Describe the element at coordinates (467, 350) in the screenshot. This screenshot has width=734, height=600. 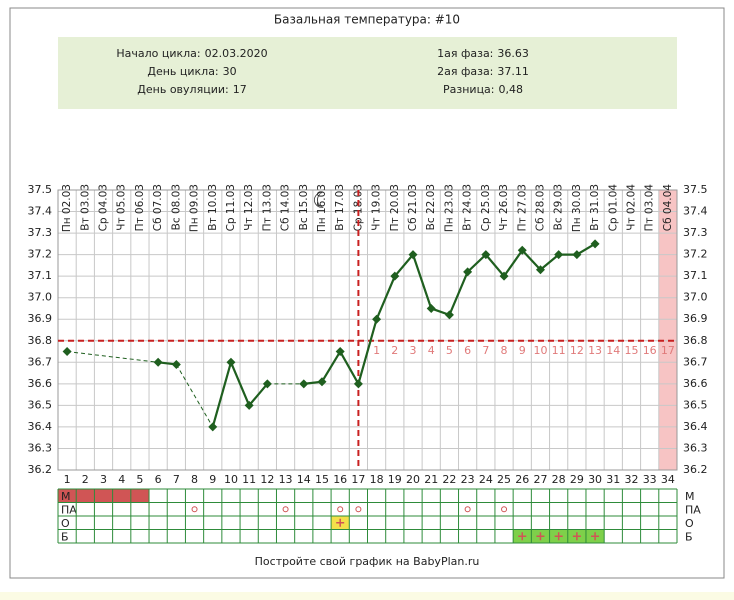
I see `phase2-day: 6` at that location.